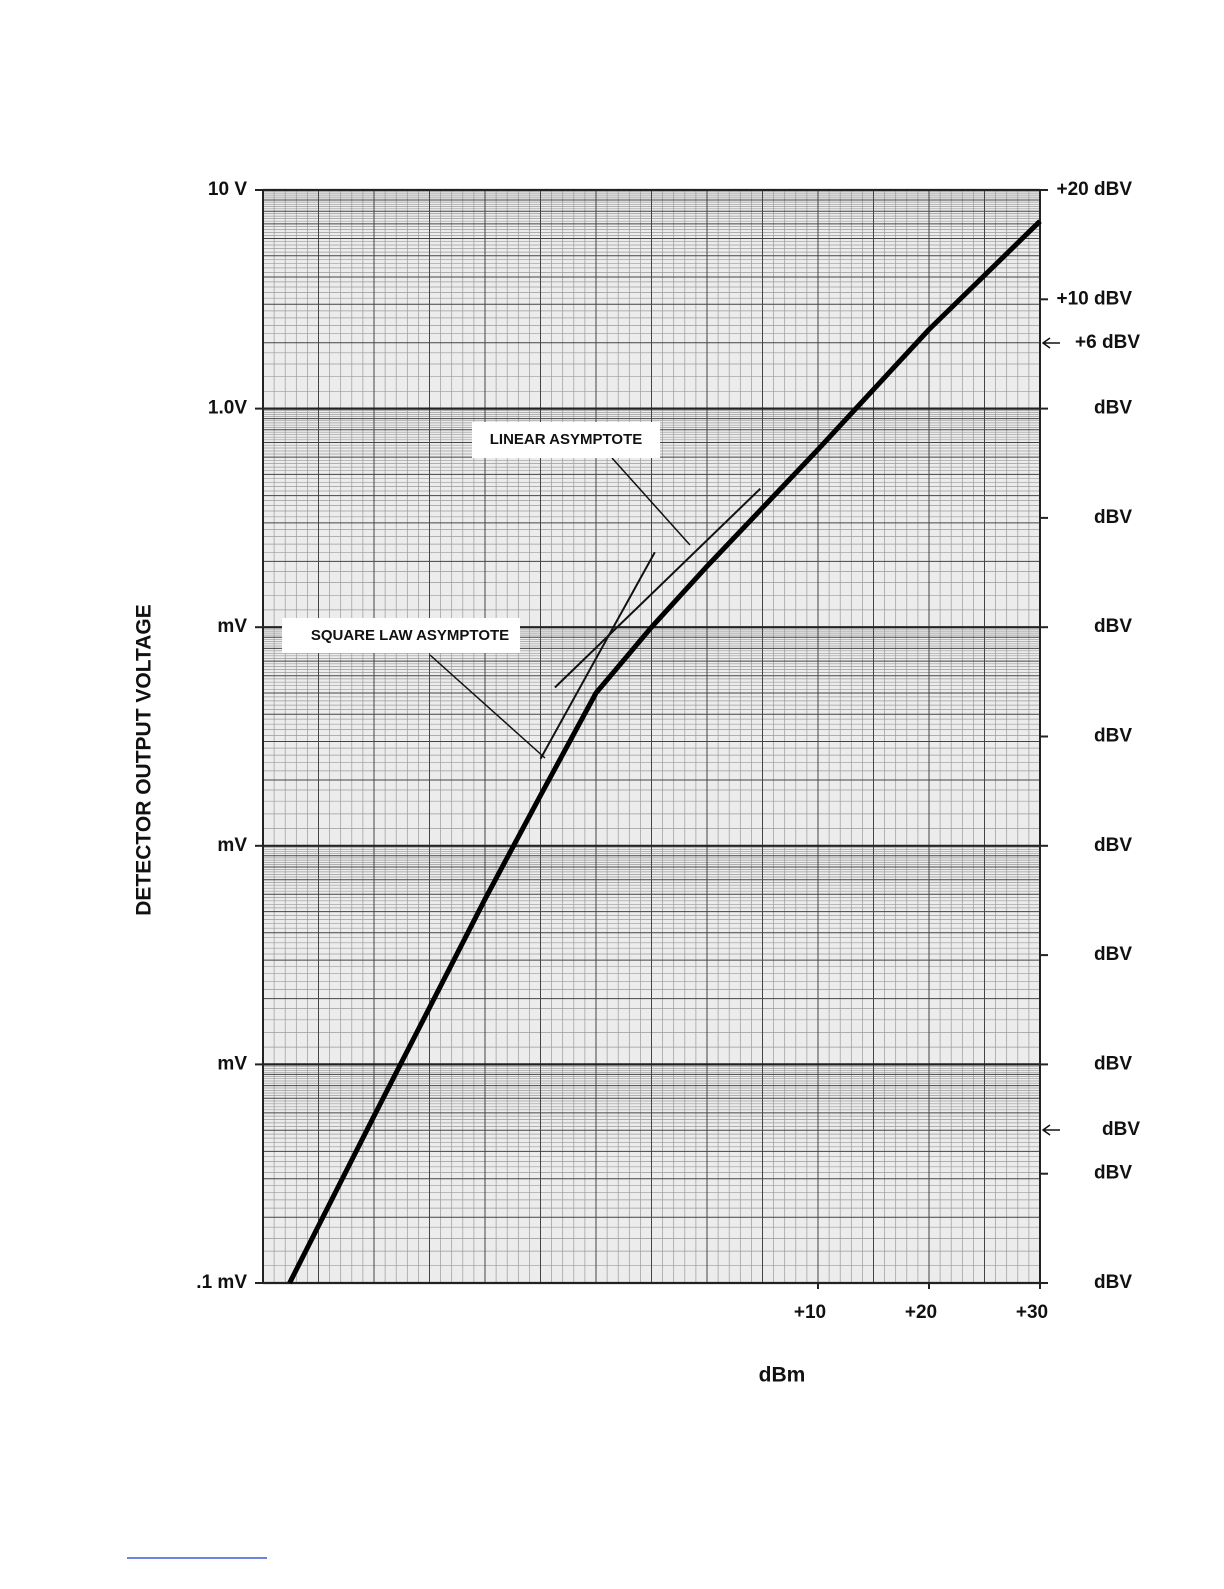  Describe the element at coordinates (227, 189) in the screenshot. I see `y-tick-label: 10 V` at that location.